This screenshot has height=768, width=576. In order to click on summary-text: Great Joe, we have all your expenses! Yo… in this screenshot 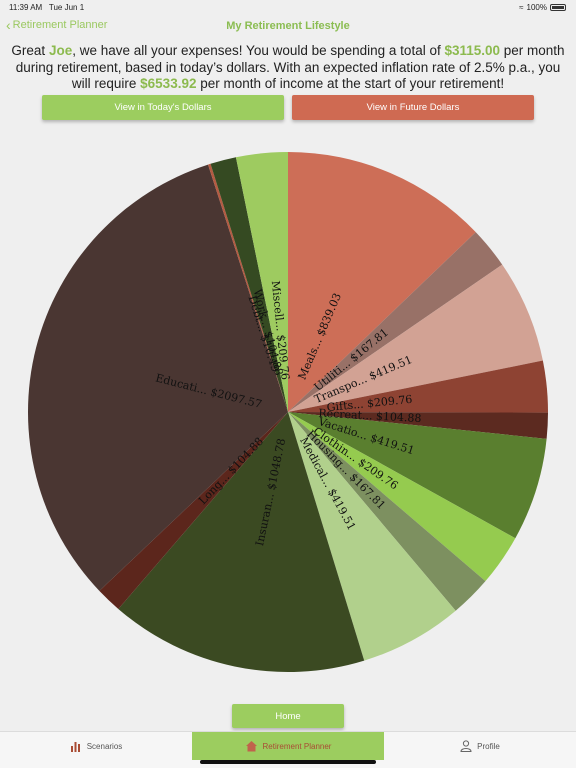, I will do `click(288, 67)`.